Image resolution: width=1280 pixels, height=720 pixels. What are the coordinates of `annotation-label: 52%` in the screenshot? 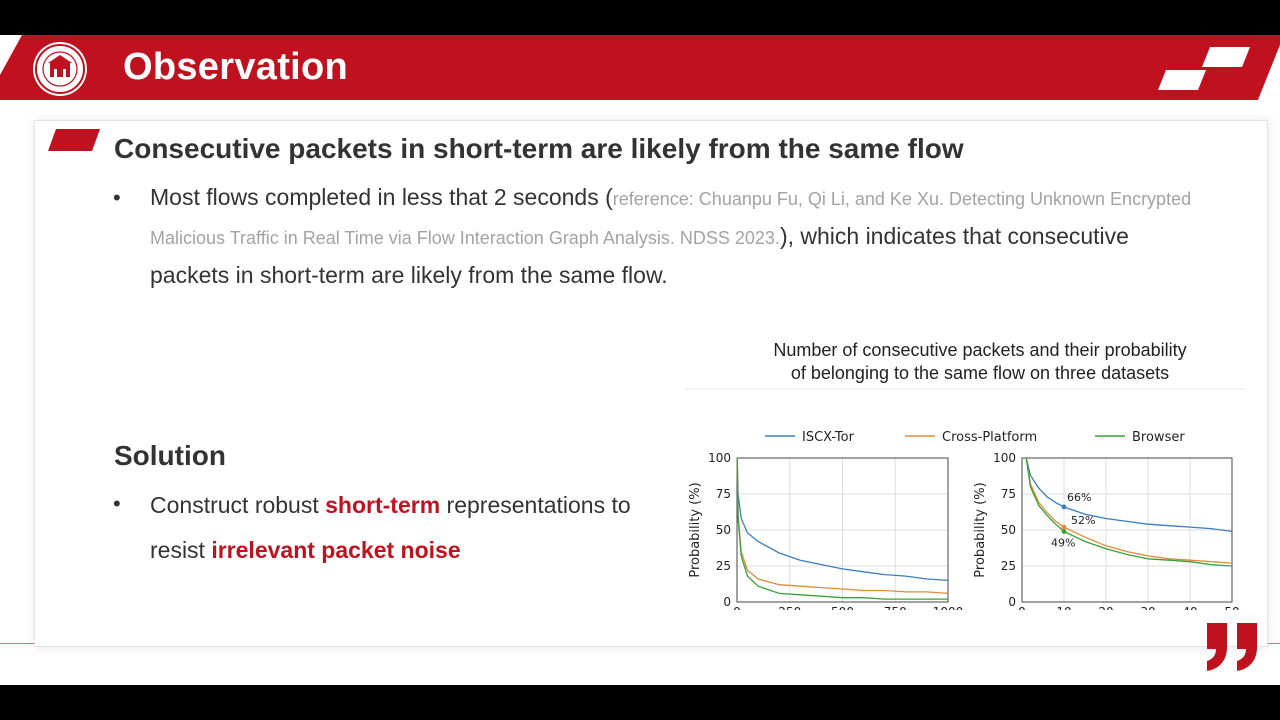 It's located at (1083, 520).